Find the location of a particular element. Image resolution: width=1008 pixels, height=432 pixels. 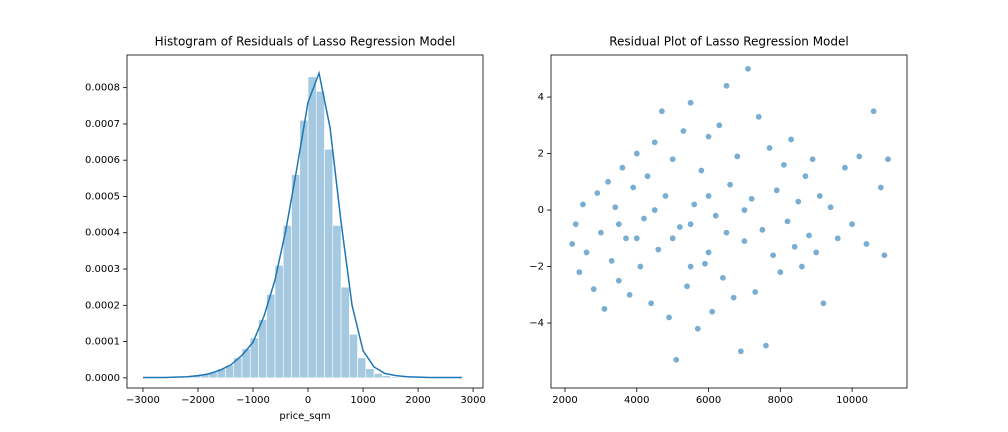

x-tick-label: −2000 is located at coordinates (198, 400).